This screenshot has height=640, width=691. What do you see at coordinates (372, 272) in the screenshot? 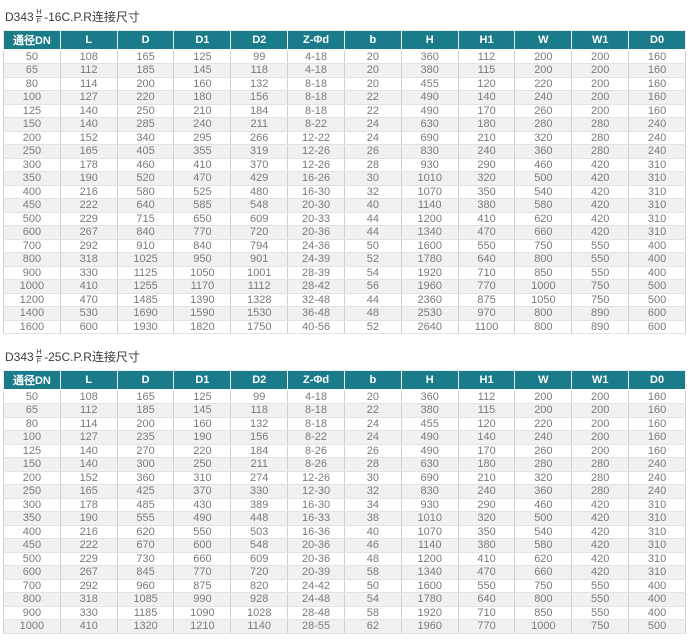
I see `table-cell: 54` at bounding box center [372, 272].